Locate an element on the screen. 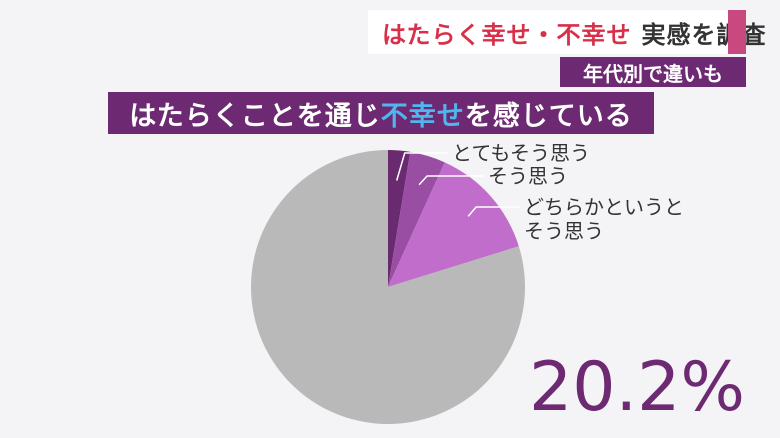 The height and width of the screenshot is (438, 780). question-banner: はたらくことを通じ 不幸せ を感じている is located at coordinates (381, 113).